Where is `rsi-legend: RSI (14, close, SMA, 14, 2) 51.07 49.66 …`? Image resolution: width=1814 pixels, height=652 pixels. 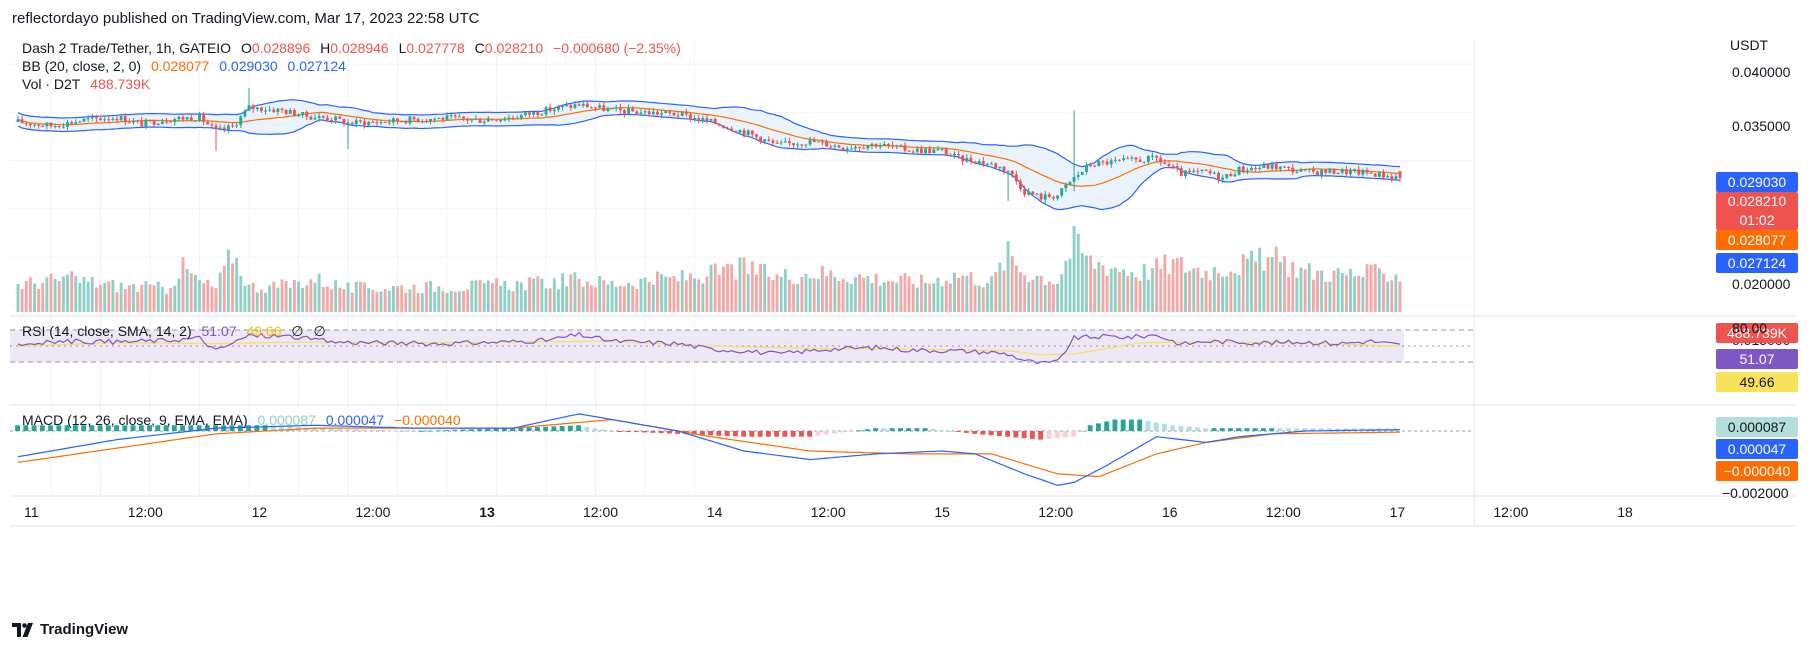
rsi-legend: RSI (14, close, SMA, 14, 2) 51.07 49.66 … is located at coordinates (177, 331).